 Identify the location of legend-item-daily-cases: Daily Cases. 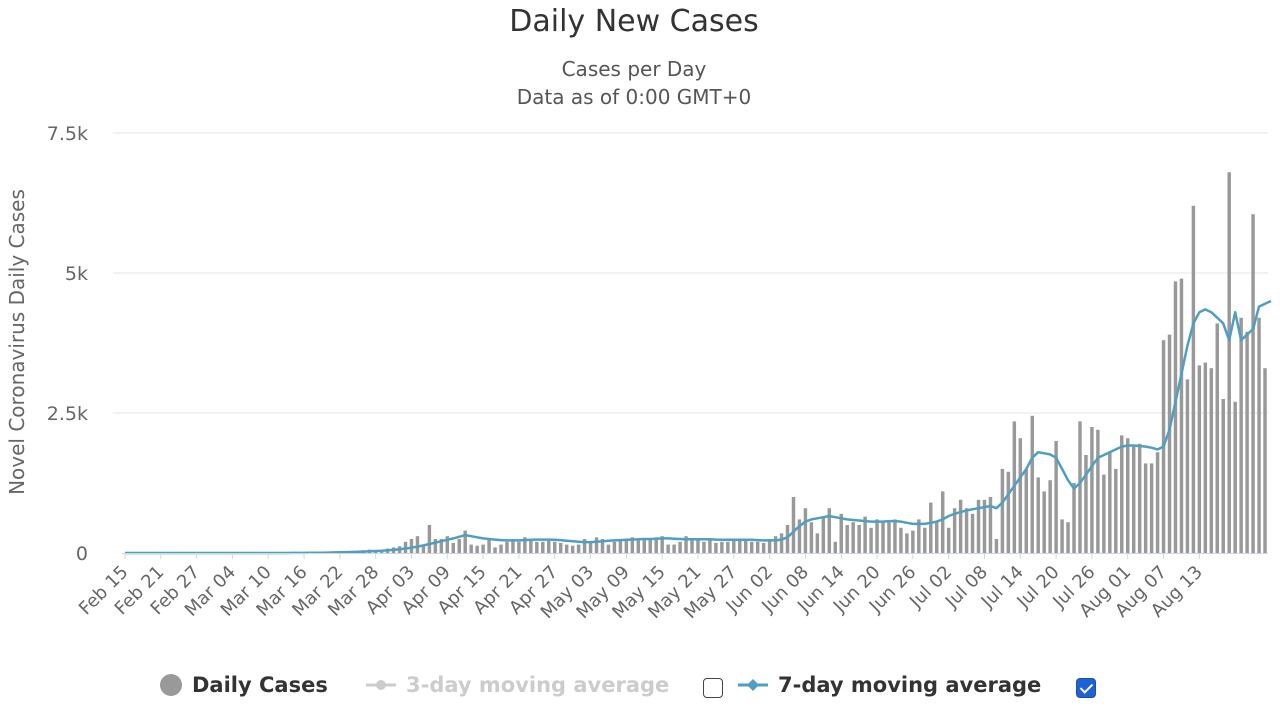
(243, 685).